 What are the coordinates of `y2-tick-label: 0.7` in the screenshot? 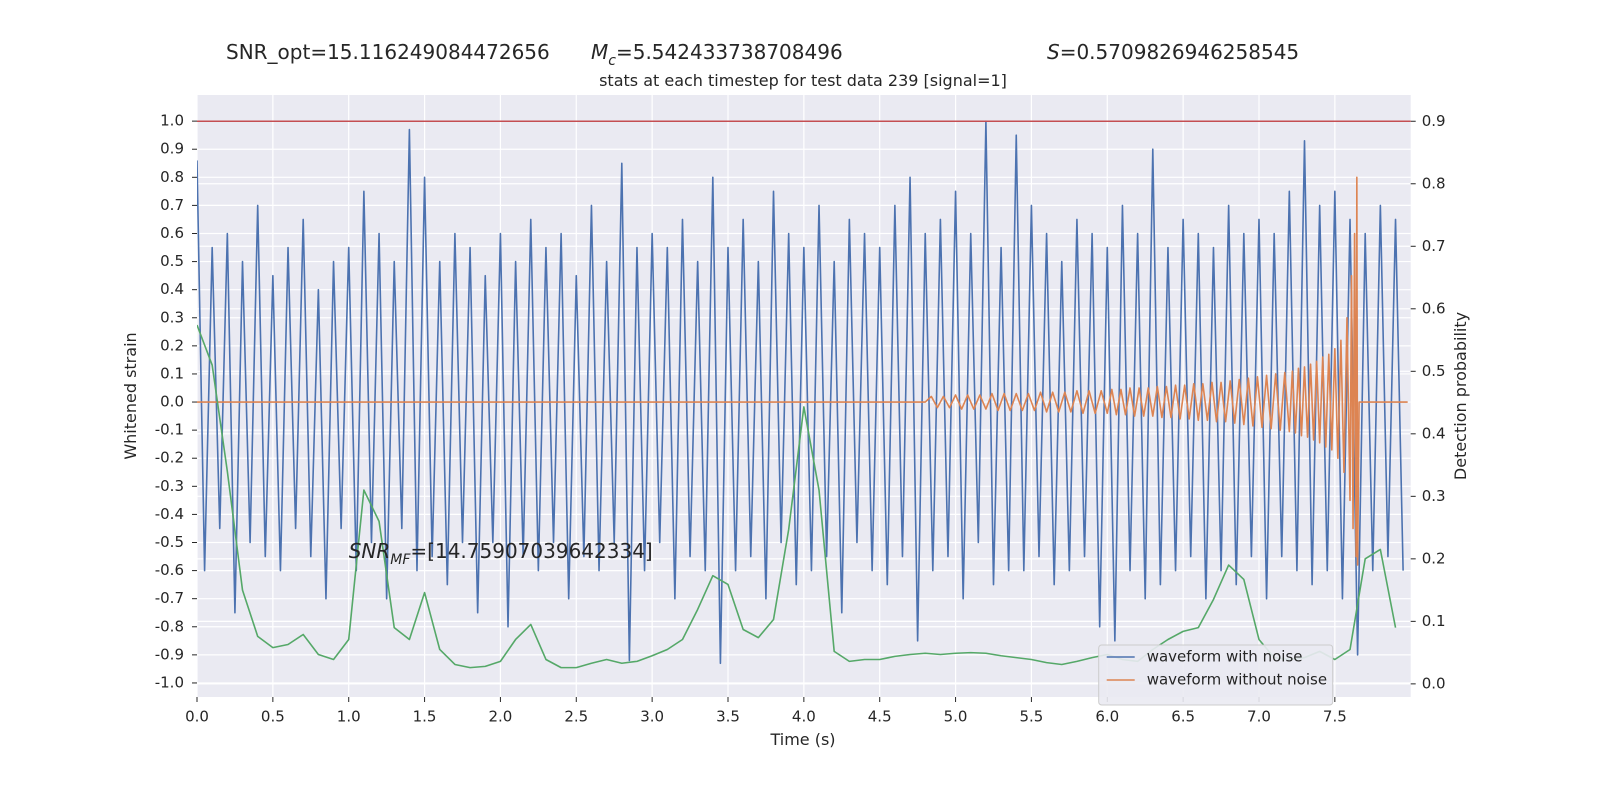 It's located at (1434, 246).